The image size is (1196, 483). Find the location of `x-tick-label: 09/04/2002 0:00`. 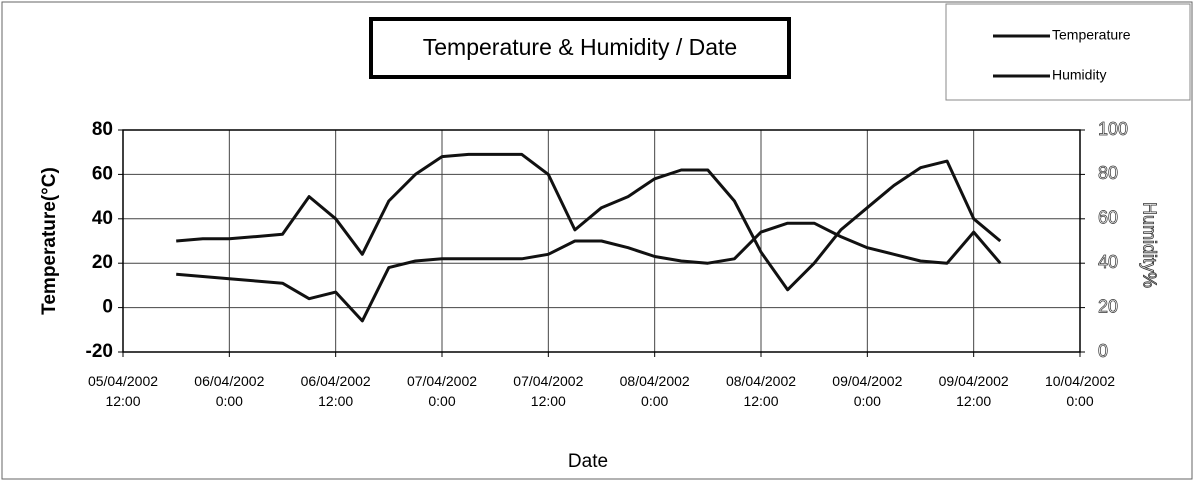

x-tick-label: 09/04/2002 0:00 is located at coordinates (867, 391).